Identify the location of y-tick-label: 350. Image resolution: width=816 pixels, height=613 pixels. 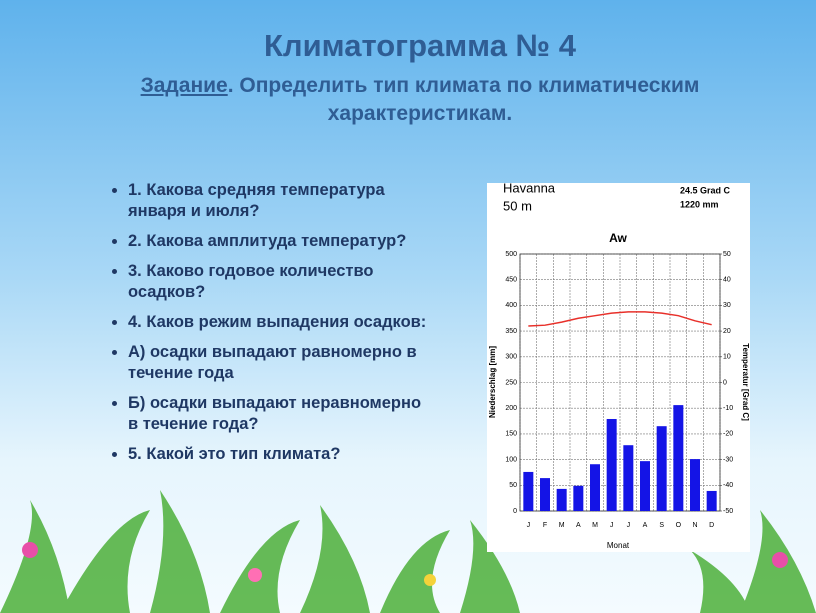
(511, 331).